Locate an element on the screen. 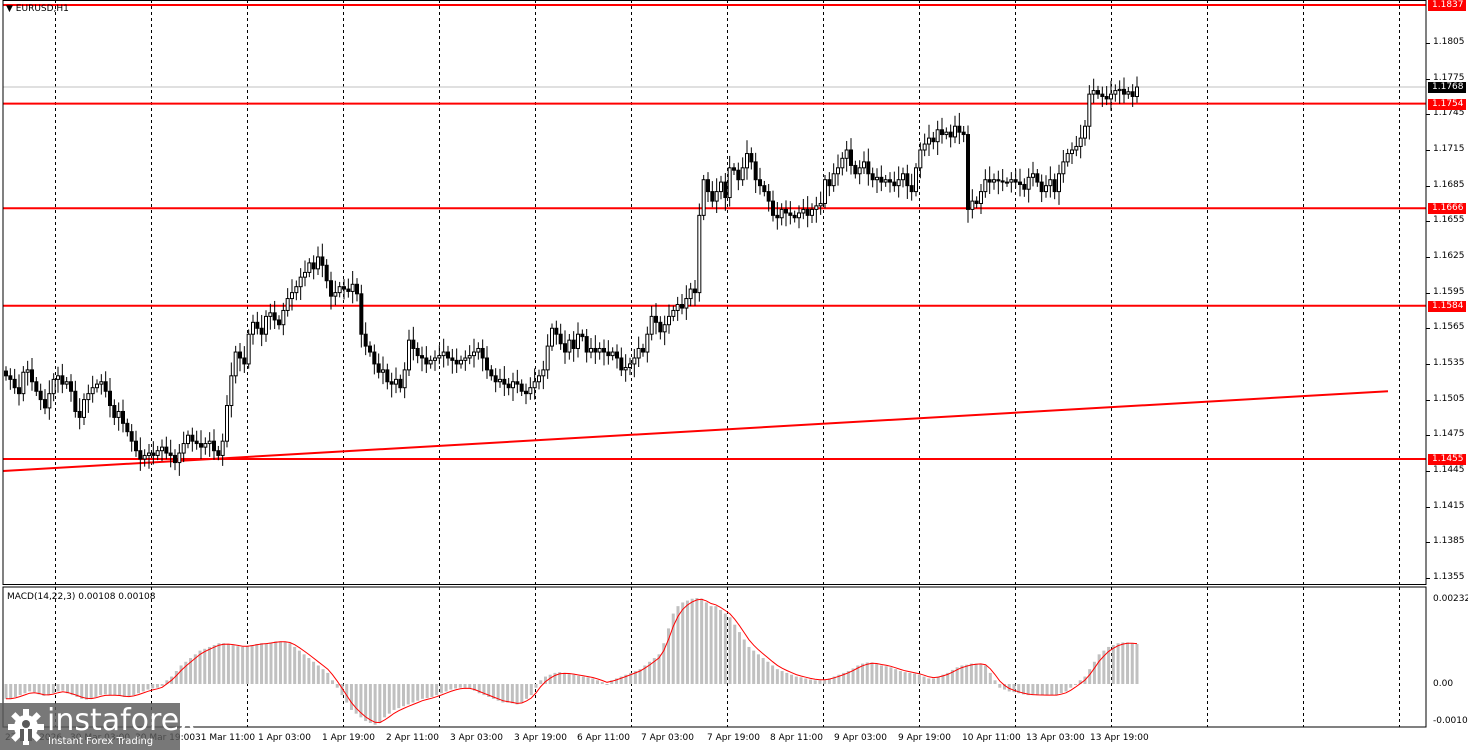  time-tick-label: 2 Apr 11:00 is located at coordinates (412, 738).